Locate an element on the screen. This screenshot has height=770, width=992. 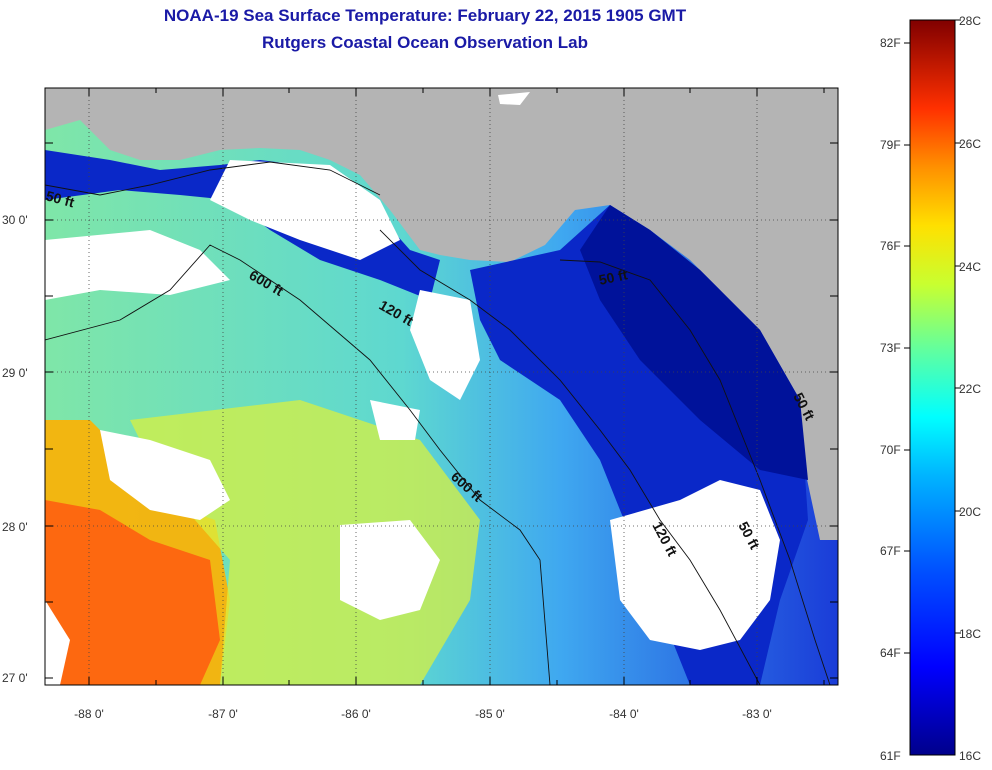
colorbar-f-64: 64F is located at coordinates (890, 653).